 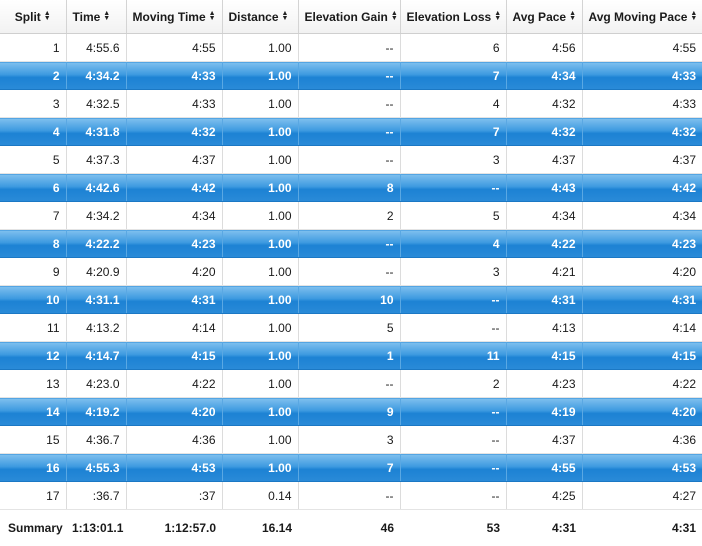 I want to click on table-row: 17:36.7:37 0.14 -- -- 4:25 4:27, so click(x=351, y=495).